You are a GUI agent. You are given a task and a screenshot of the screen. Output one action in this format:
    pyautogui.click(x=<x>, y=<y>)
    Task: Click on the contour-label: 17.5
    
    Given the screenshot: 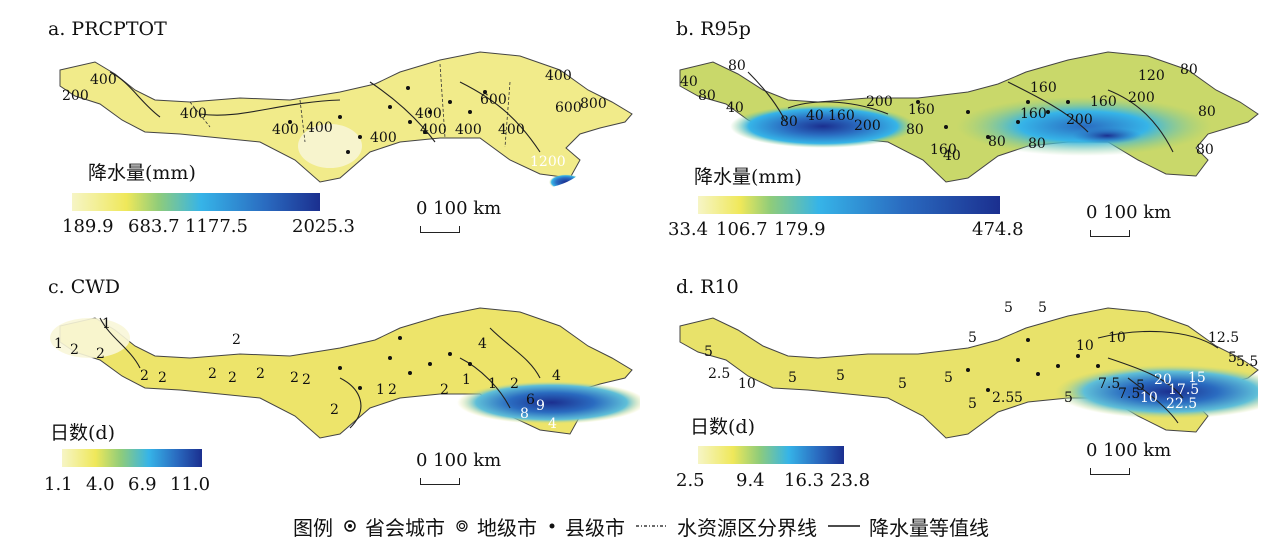 What is the action you would take?
    pyautogui.click(x=1183, y=390)
    